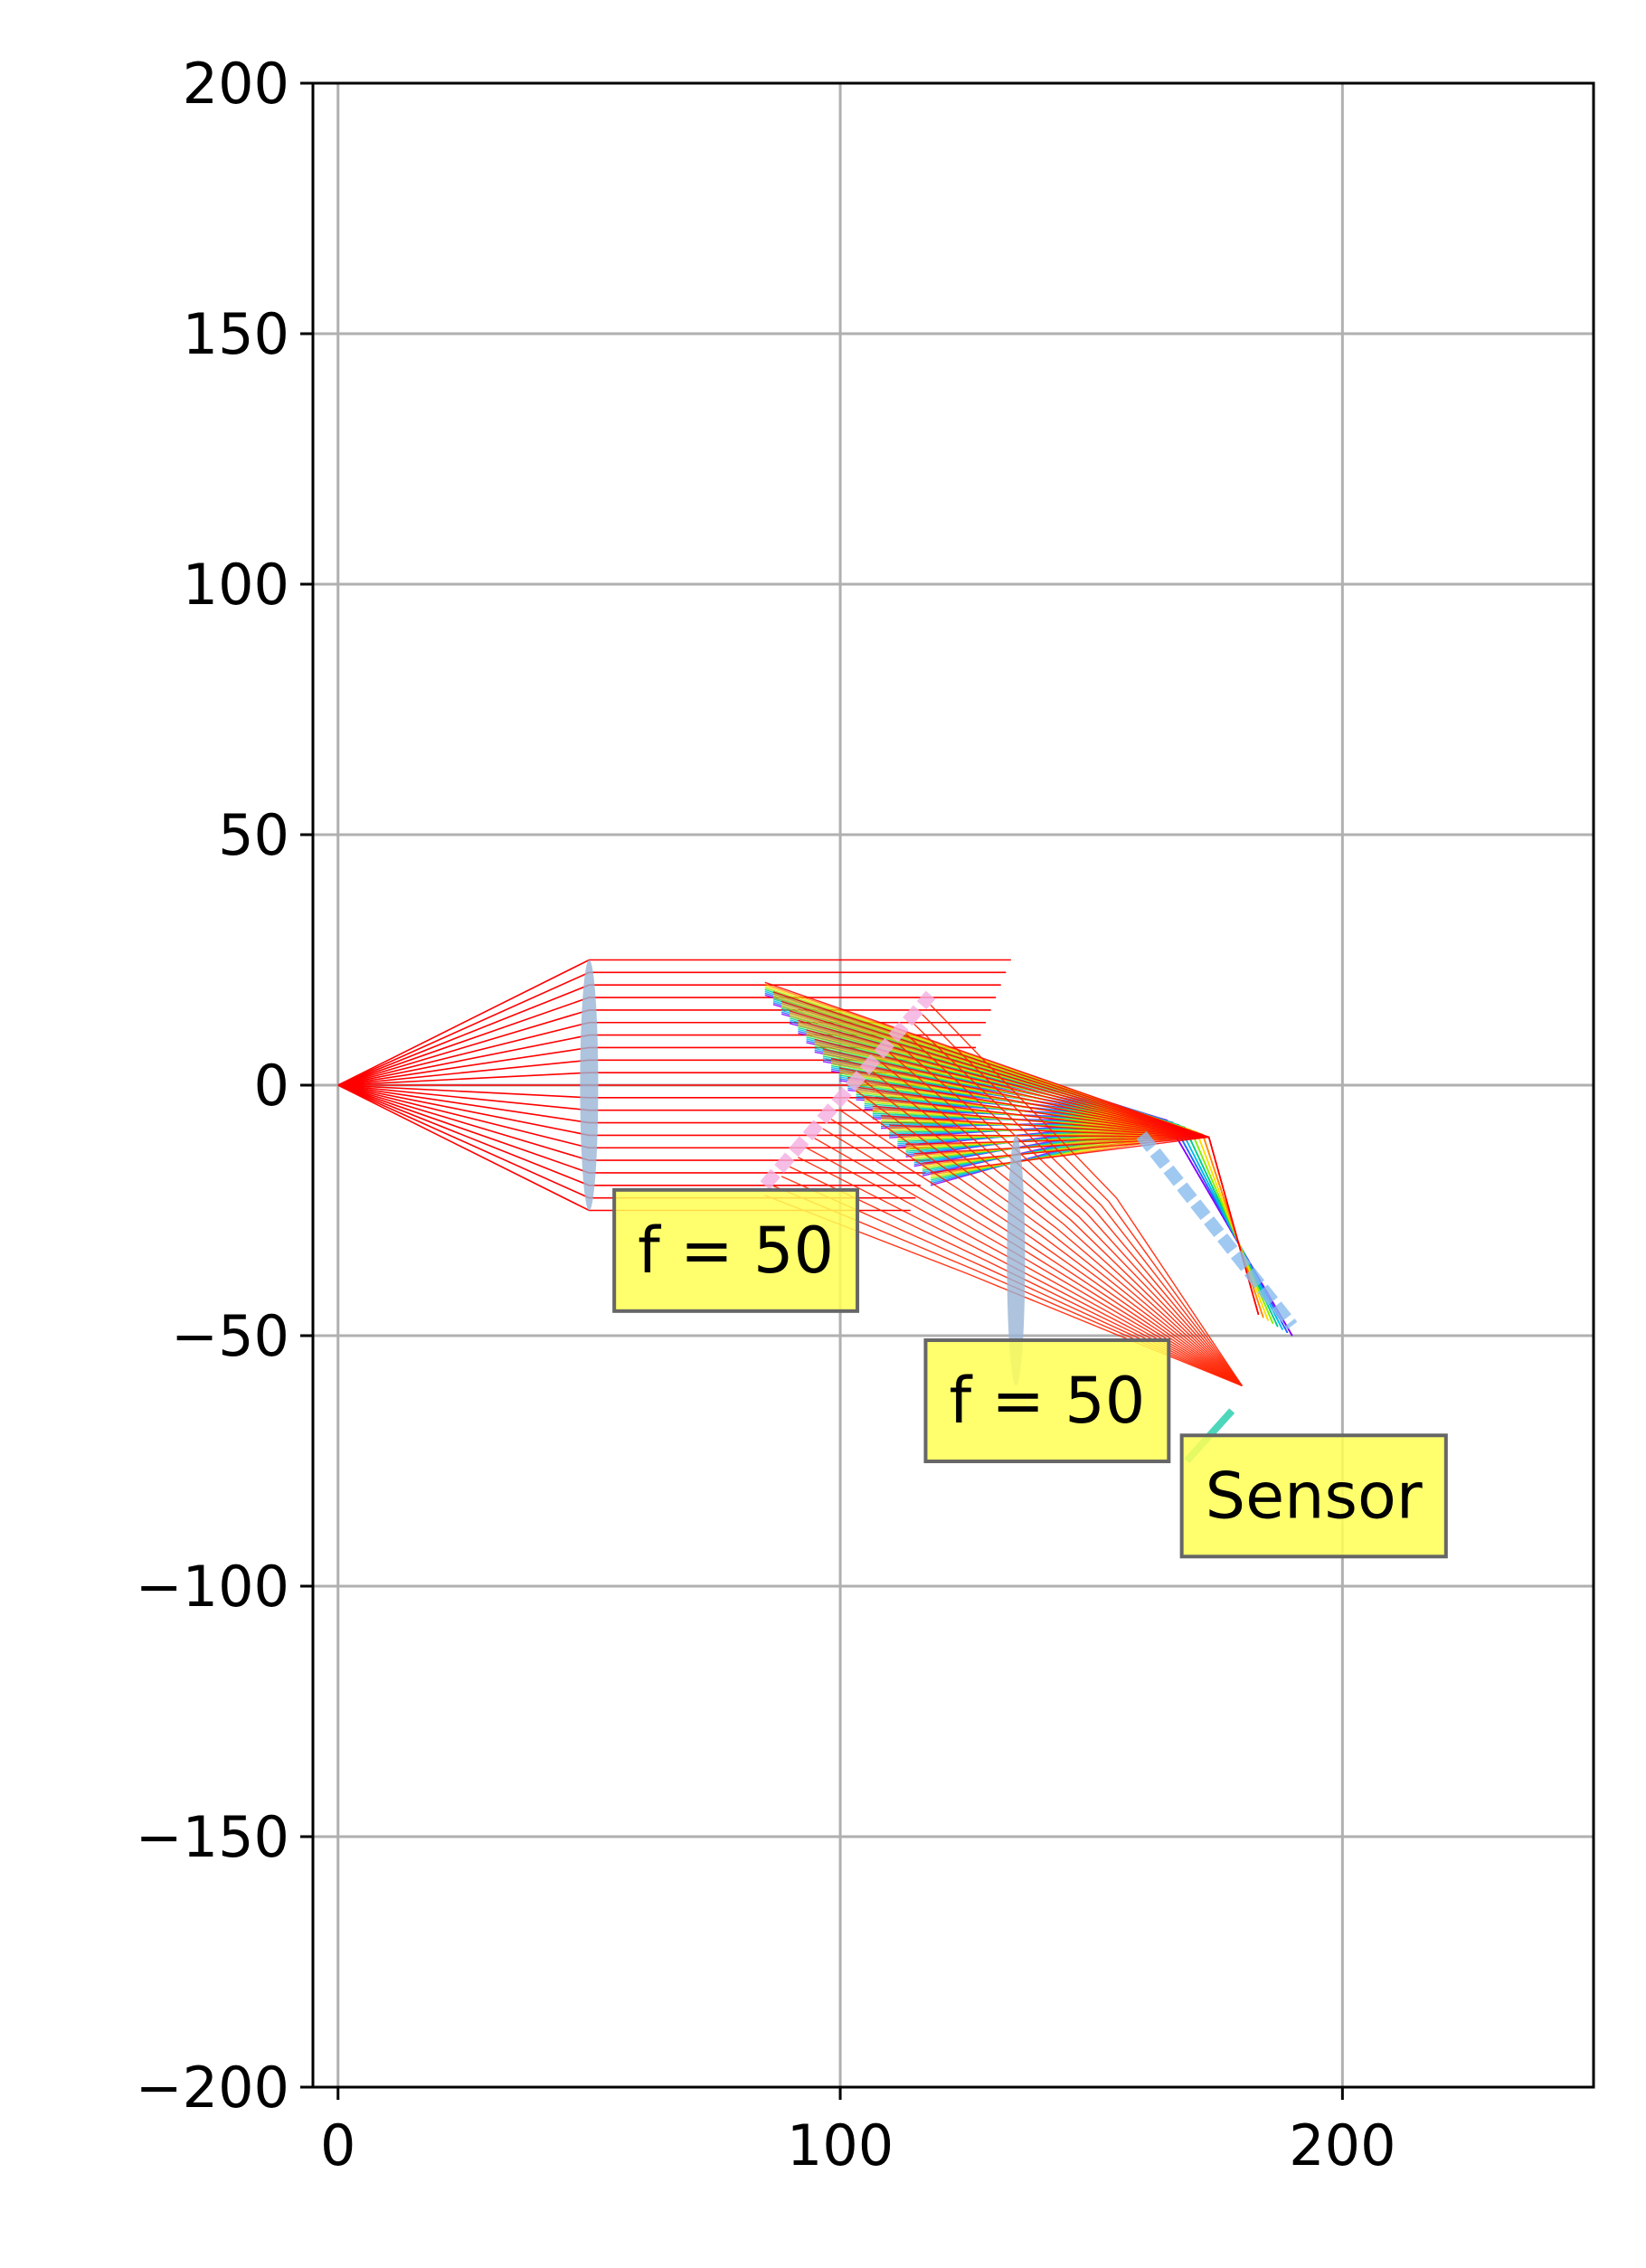 This screenshot has width=1646, height=2268. What do you see at coordinates (212, 1587) in the screenshot?
I see `y-tick-label: −100` at bounding box center [212, 1587].